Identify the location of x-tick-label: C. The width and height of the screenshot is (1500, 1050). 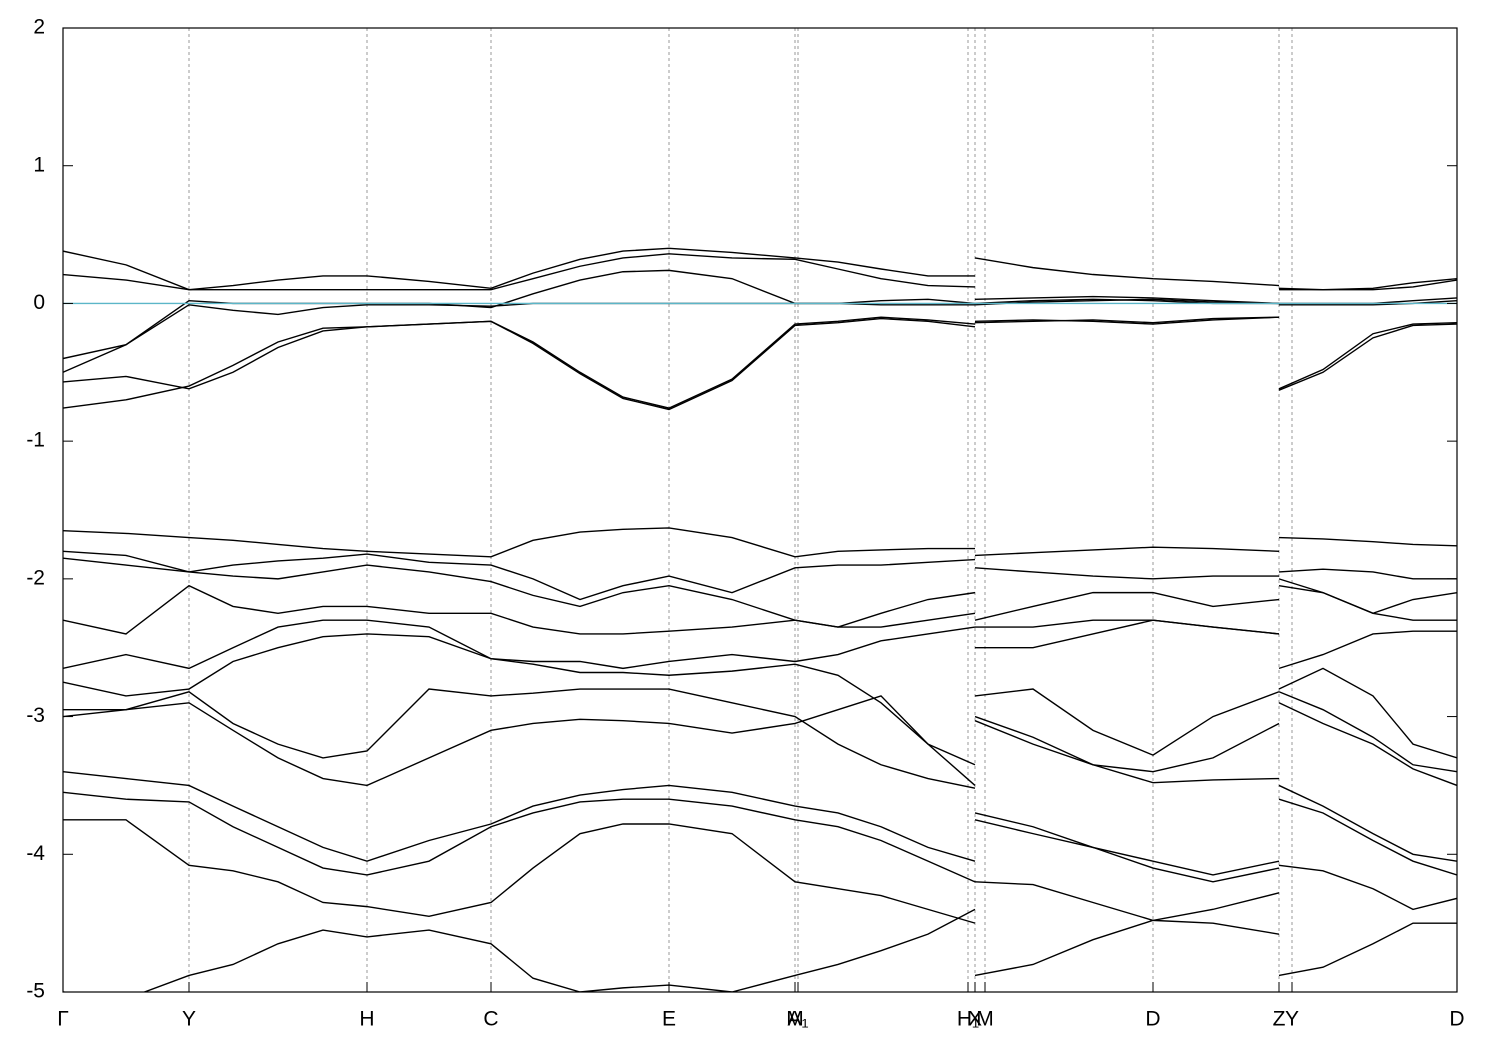
(490, 1019).